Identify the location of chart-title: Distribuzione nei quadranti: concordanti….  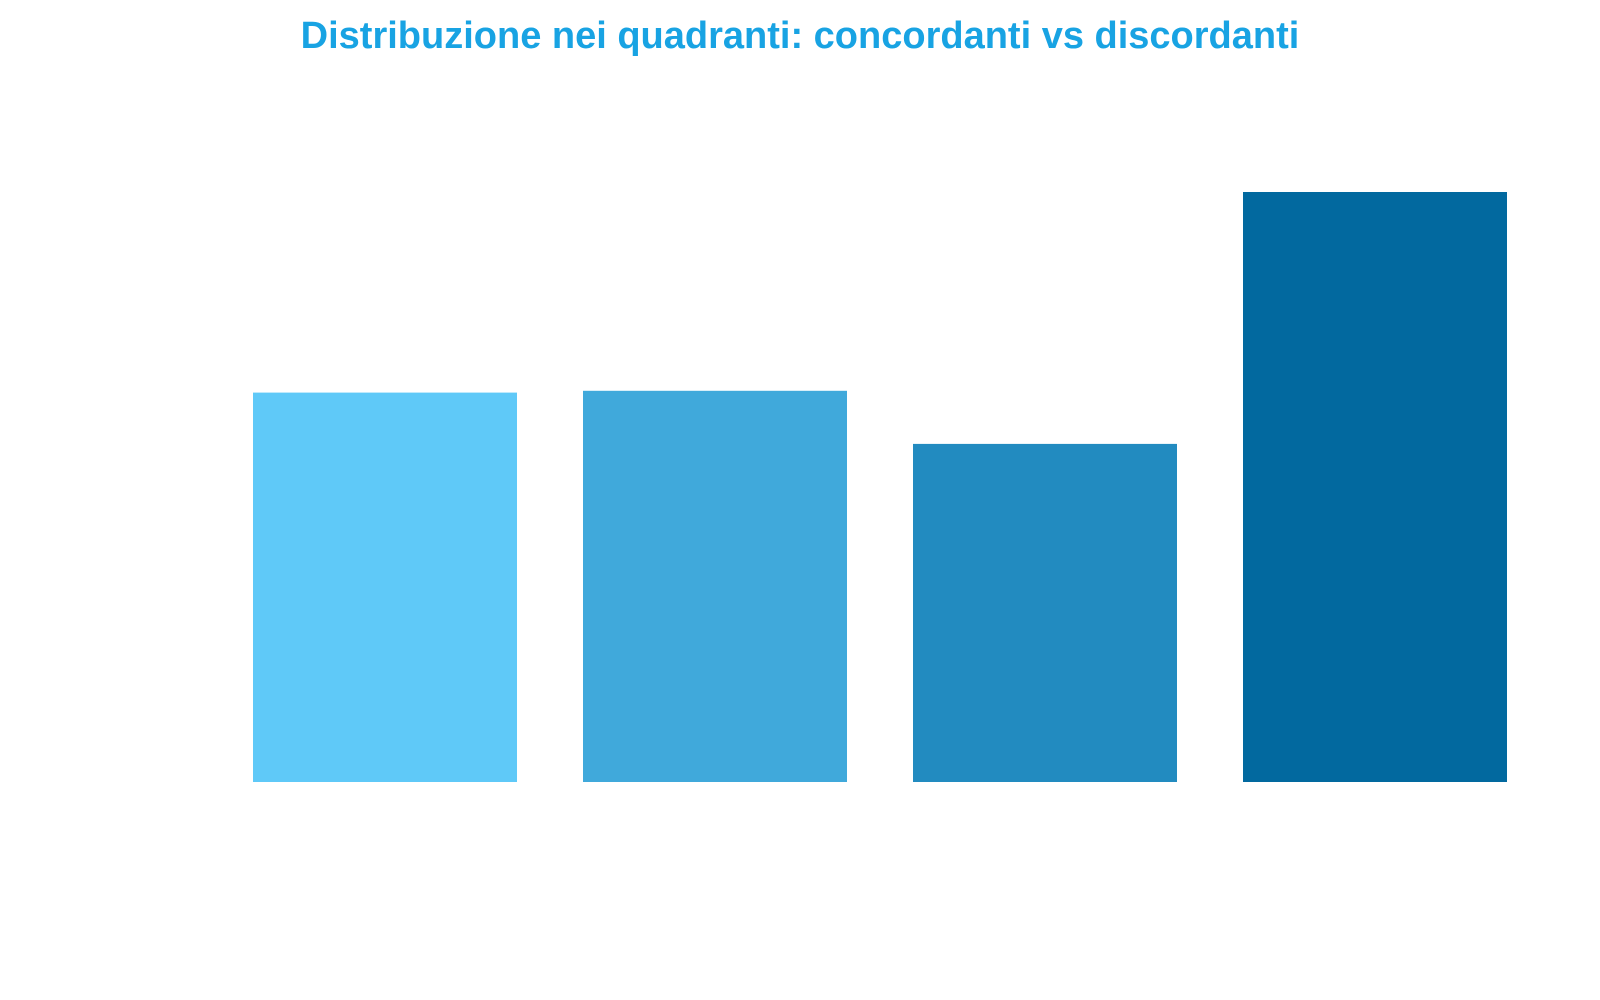
(800, 36).